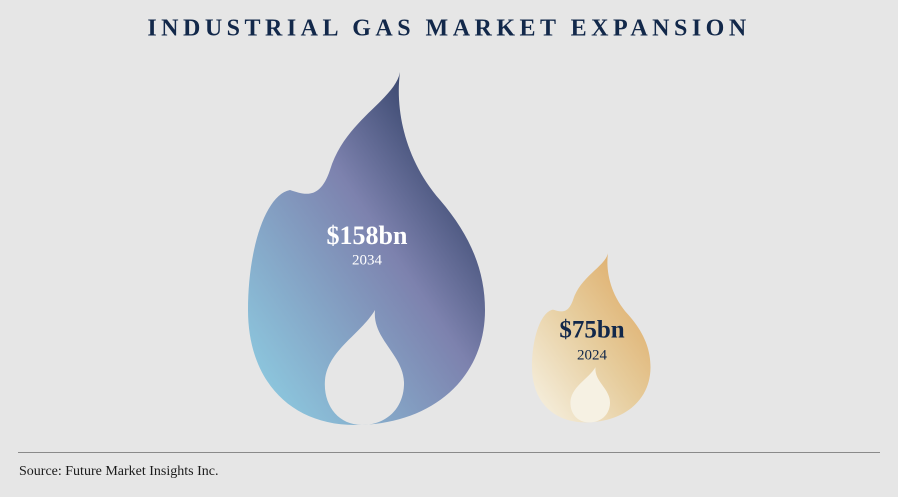  What do you see at coordinates (118, 471) in the screenshot?
I see `source: Source: Future Market Insights Inc.` at bounding box center [118, 471].